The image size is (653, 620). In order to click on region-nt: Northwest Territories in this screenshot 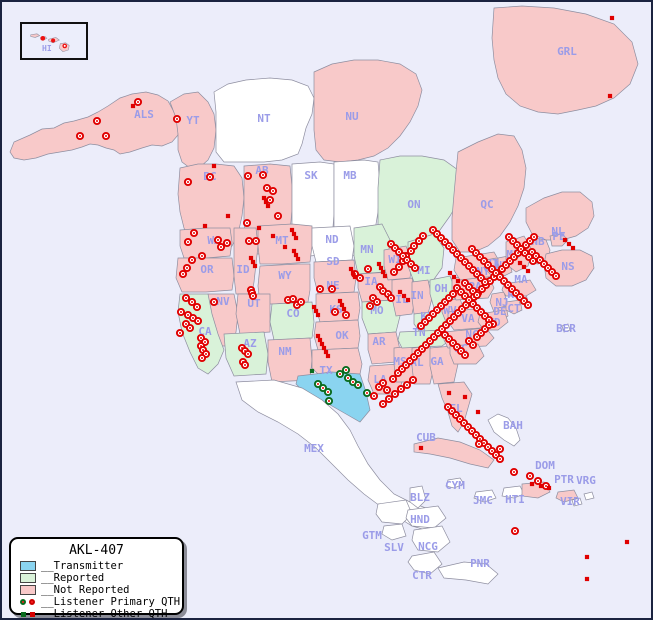, I will do `click(264, 120)`.